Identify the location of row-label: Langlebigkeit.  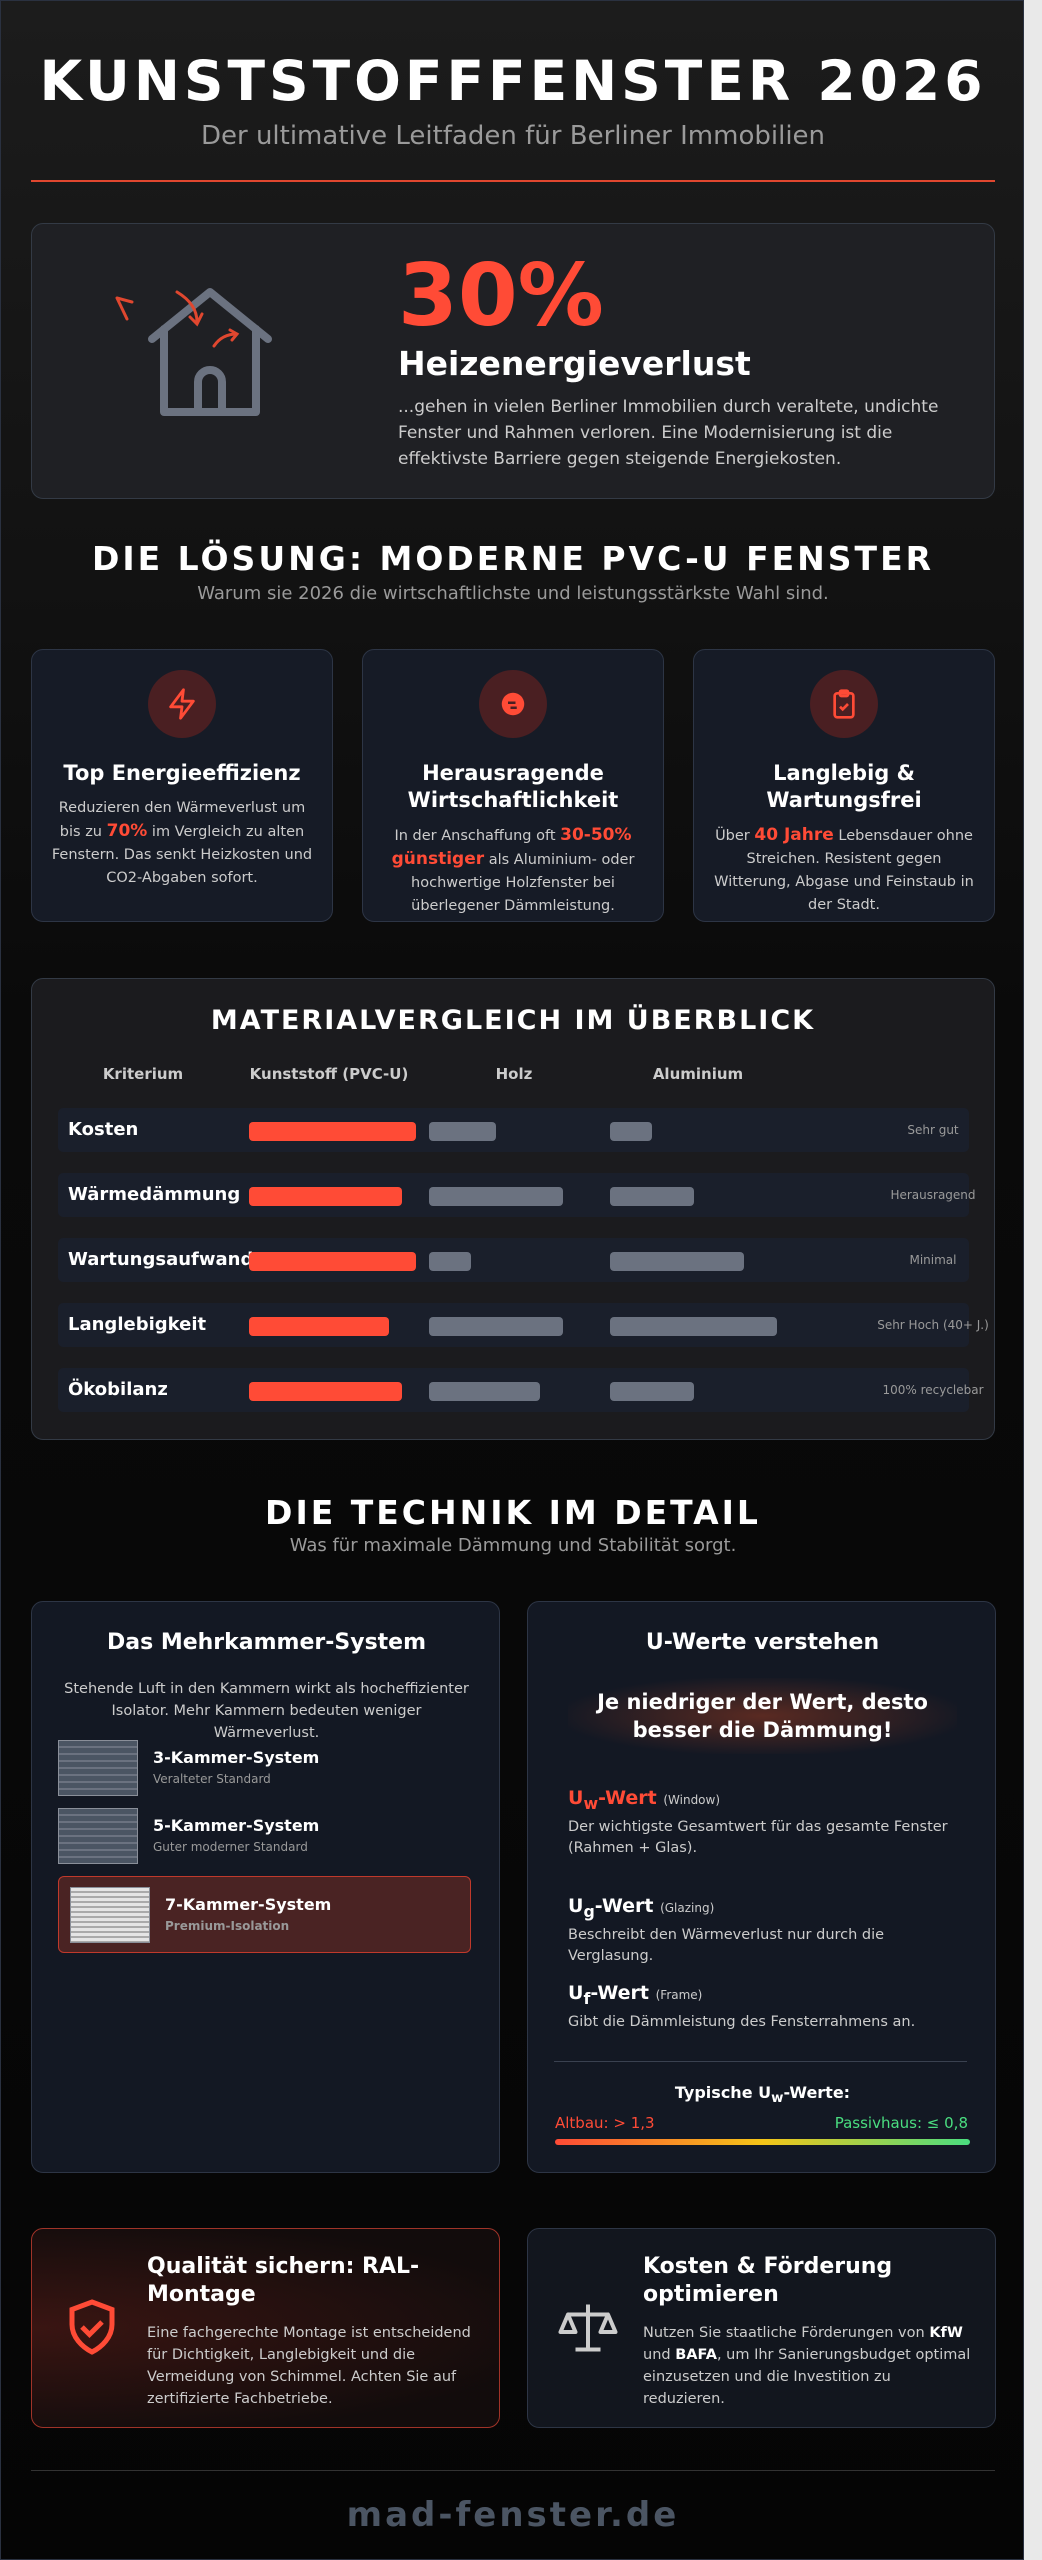
(137, 1324).